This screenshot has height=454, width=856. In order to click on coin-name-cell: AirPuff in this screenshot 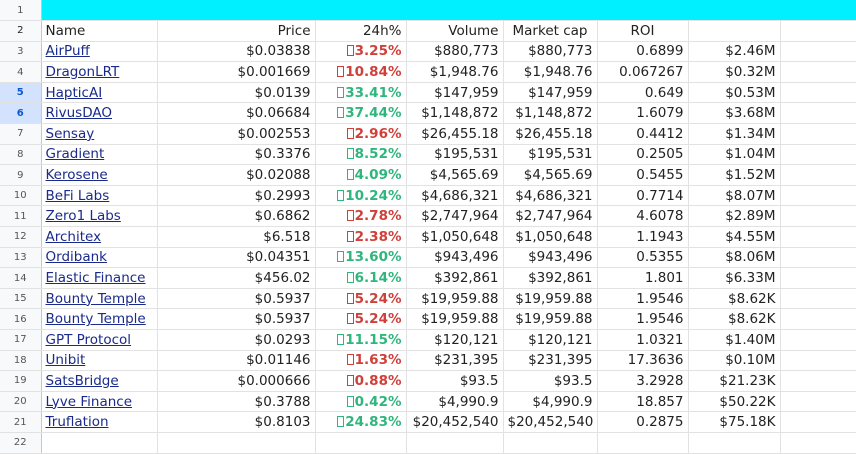, I will do `click(99, 52)`.